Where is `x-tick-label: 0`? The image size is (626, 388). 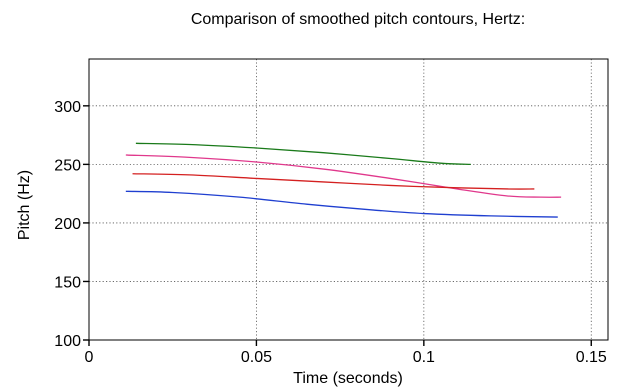
x-tick-label: 0 is located at coordinates (89, 357).